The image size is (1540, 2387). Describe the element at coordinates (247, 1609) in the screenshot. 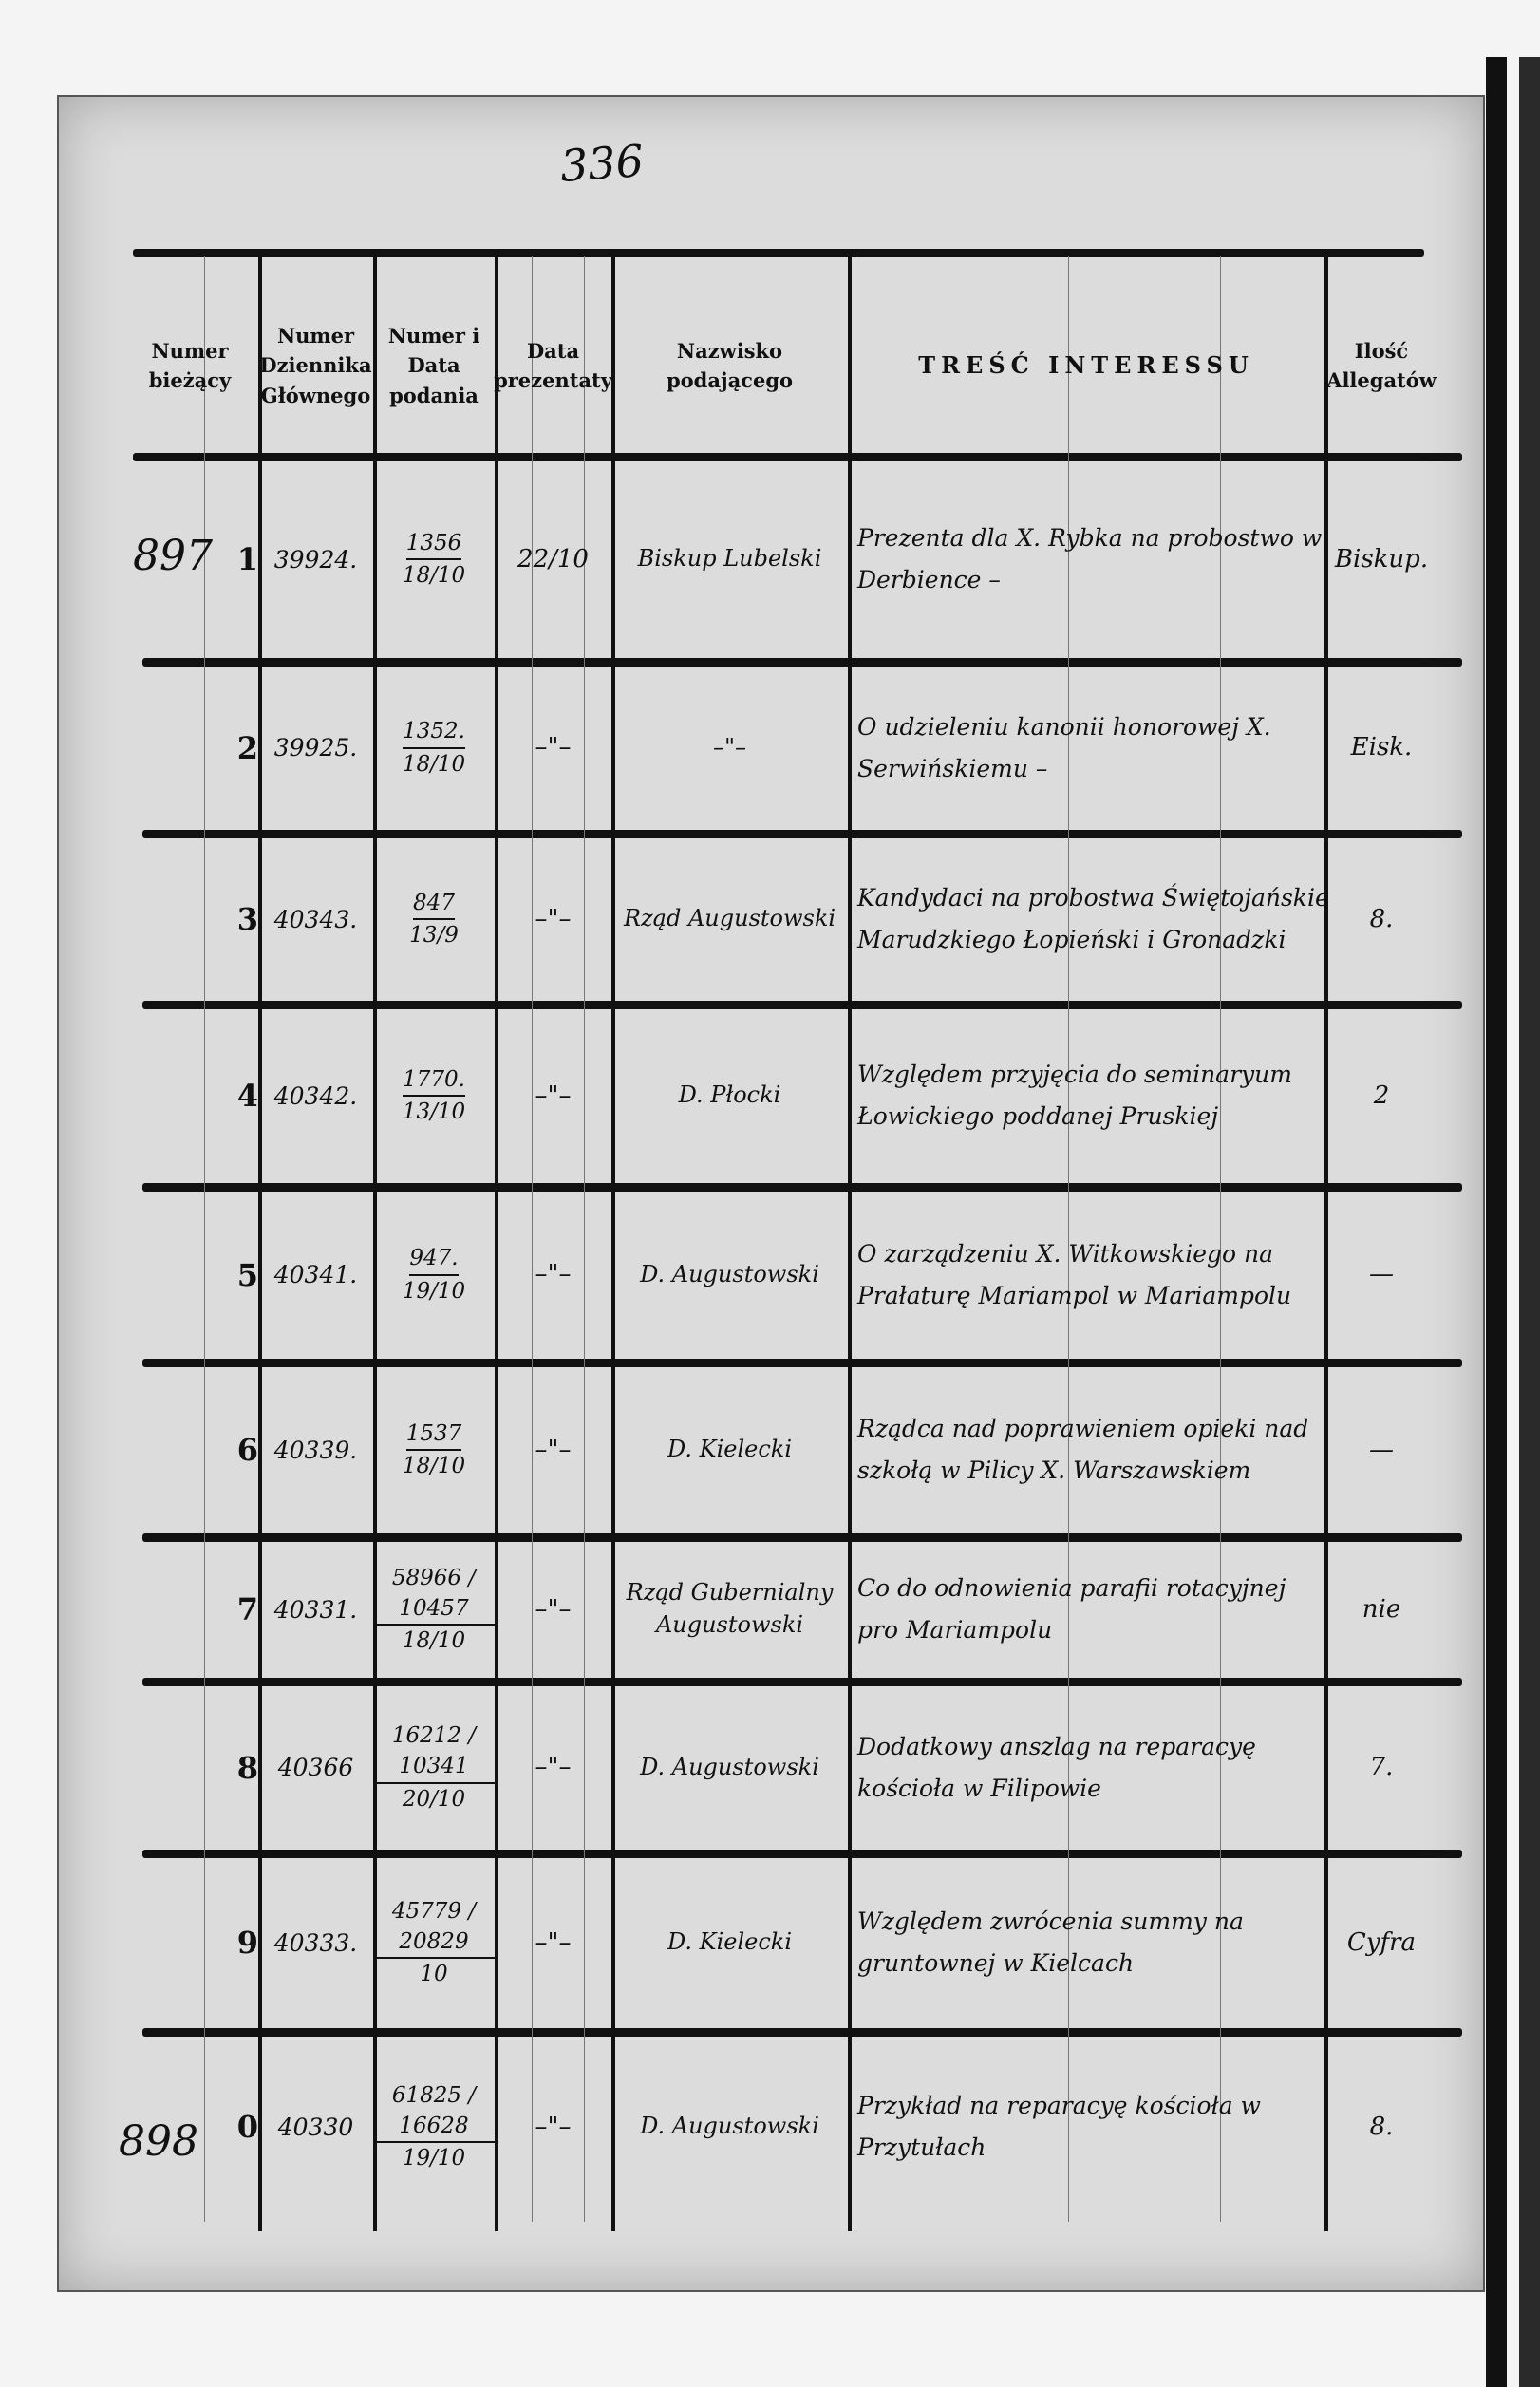

I see `cell-num: 7` at that location.